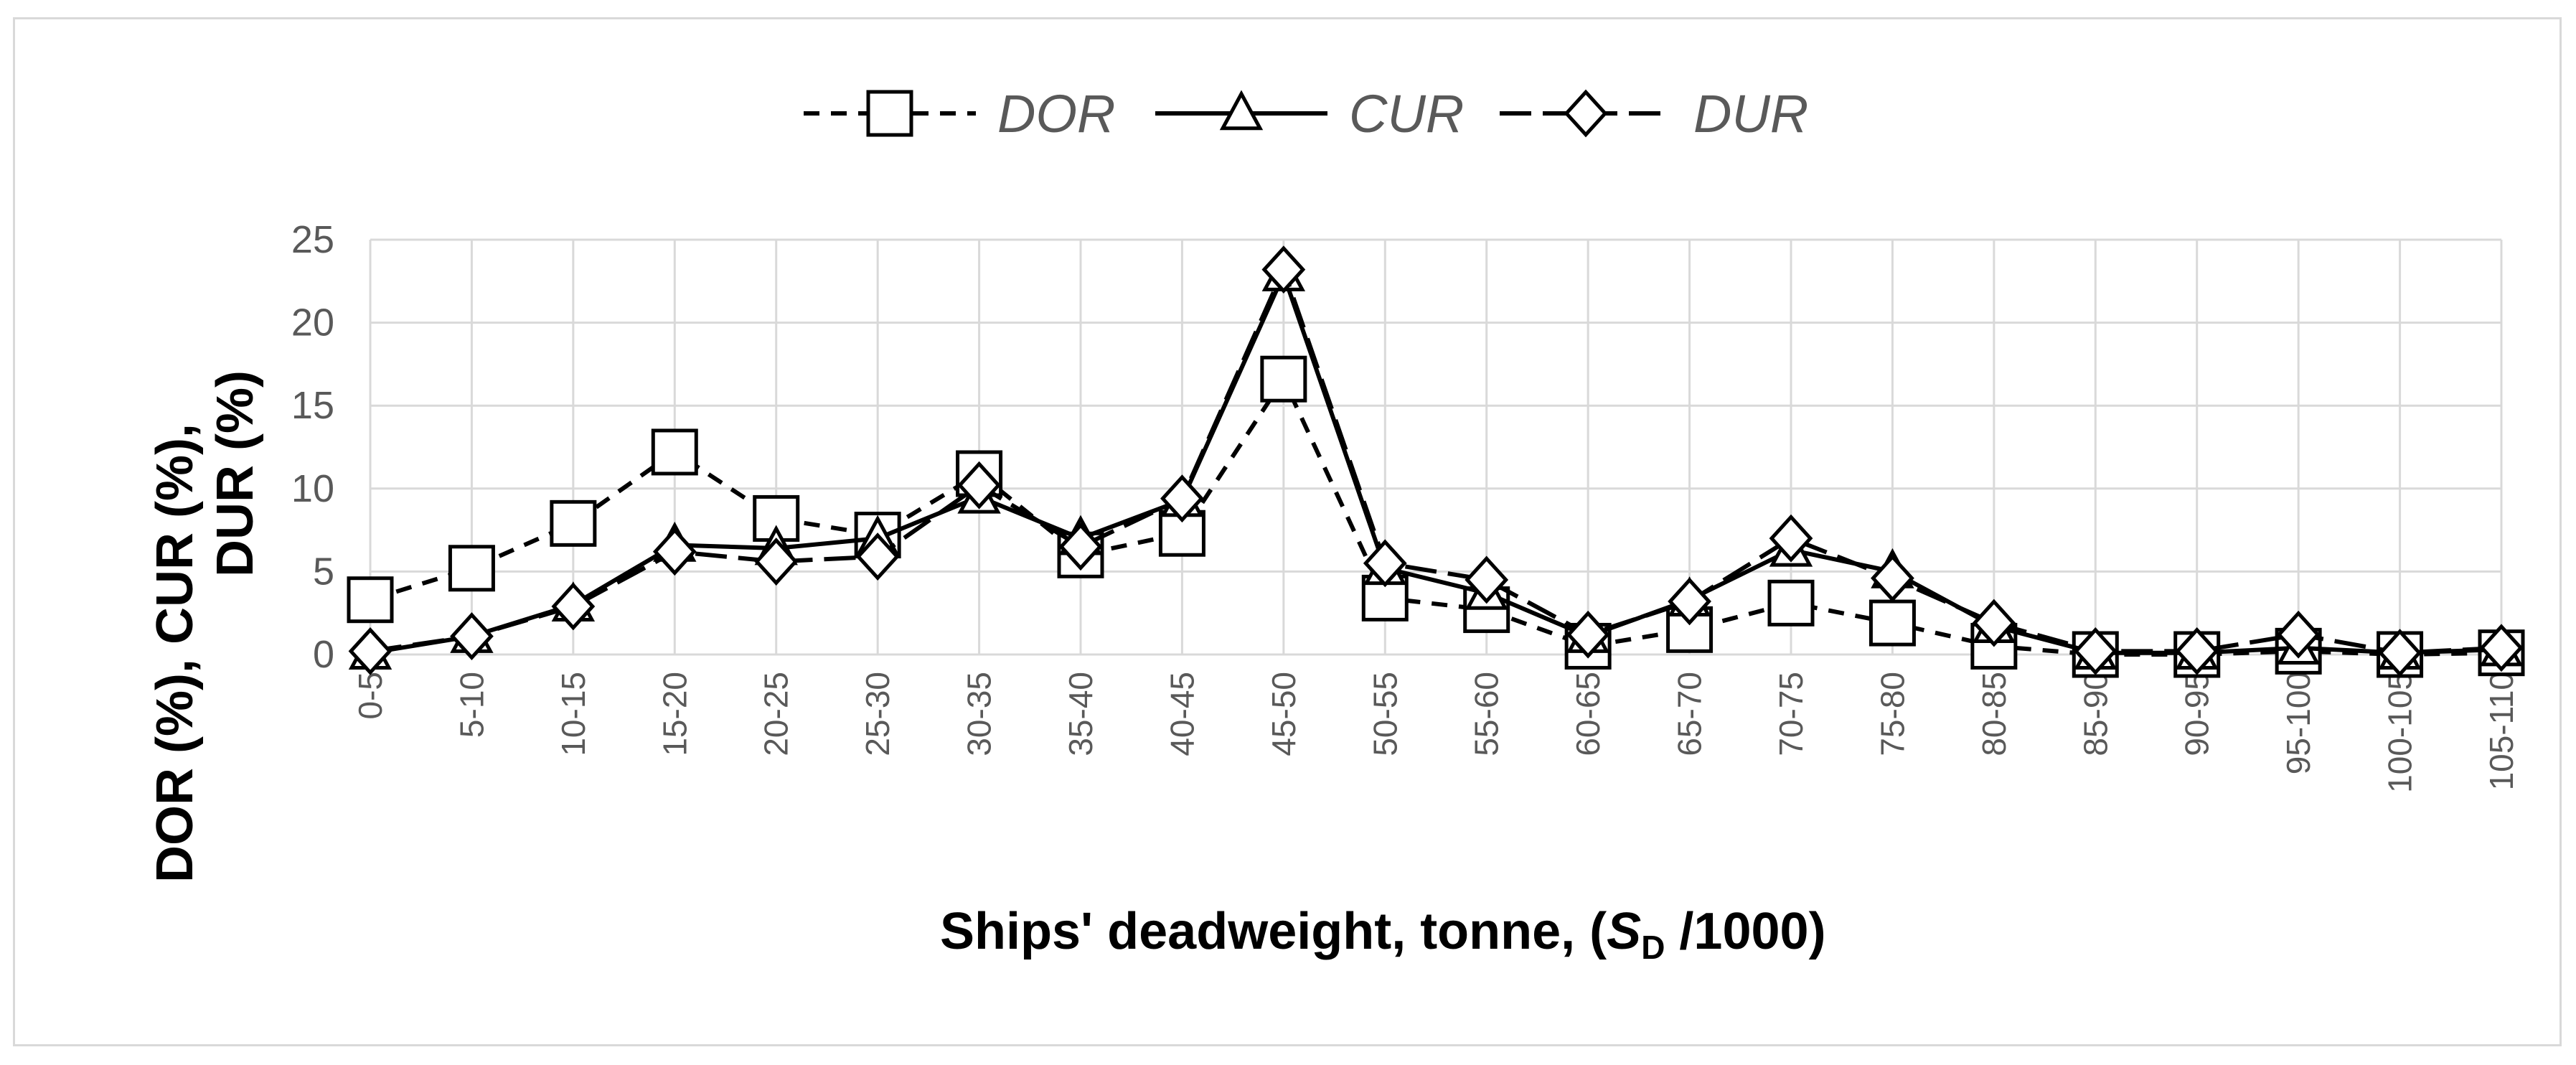 The height and width of the screenshot is (1065, 2576). What do you see at coordinates (1791, 714) in the screenshot?
I see `x-tick-label: 70-75` at bounding box center [1791, 714].